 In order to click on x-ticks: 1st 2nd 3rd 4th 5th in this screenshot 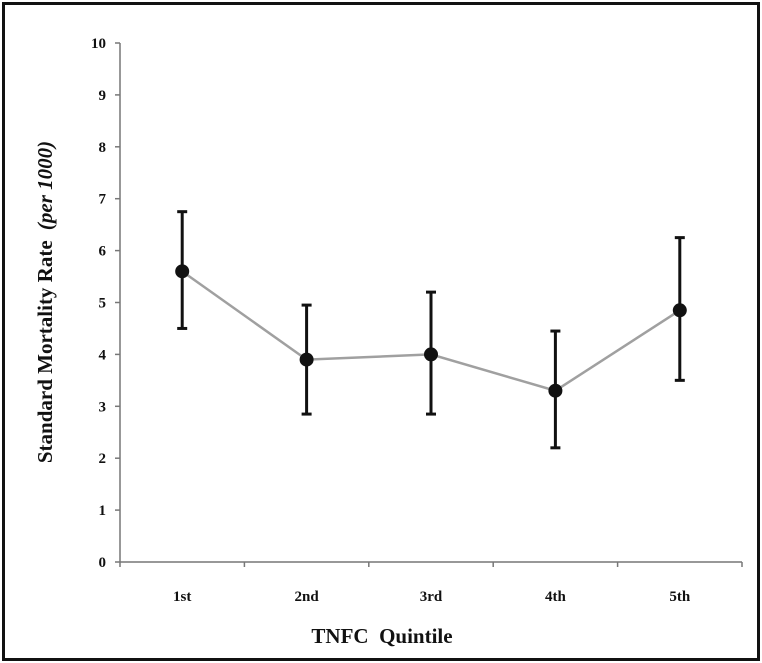, I will do `click(431, 583)`.